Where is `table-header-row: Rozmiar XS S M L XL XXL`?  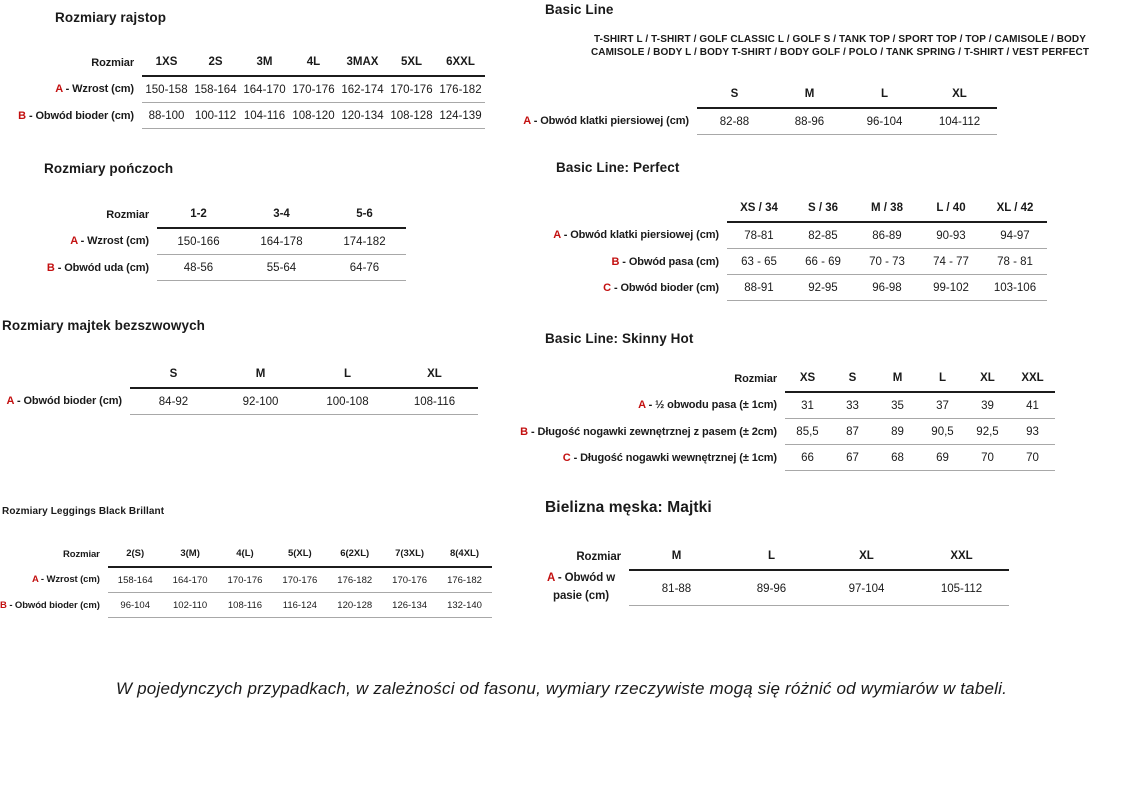 table-header-row: Rozmiar XS S M L XL XXL is located at coordinates (787, 380).